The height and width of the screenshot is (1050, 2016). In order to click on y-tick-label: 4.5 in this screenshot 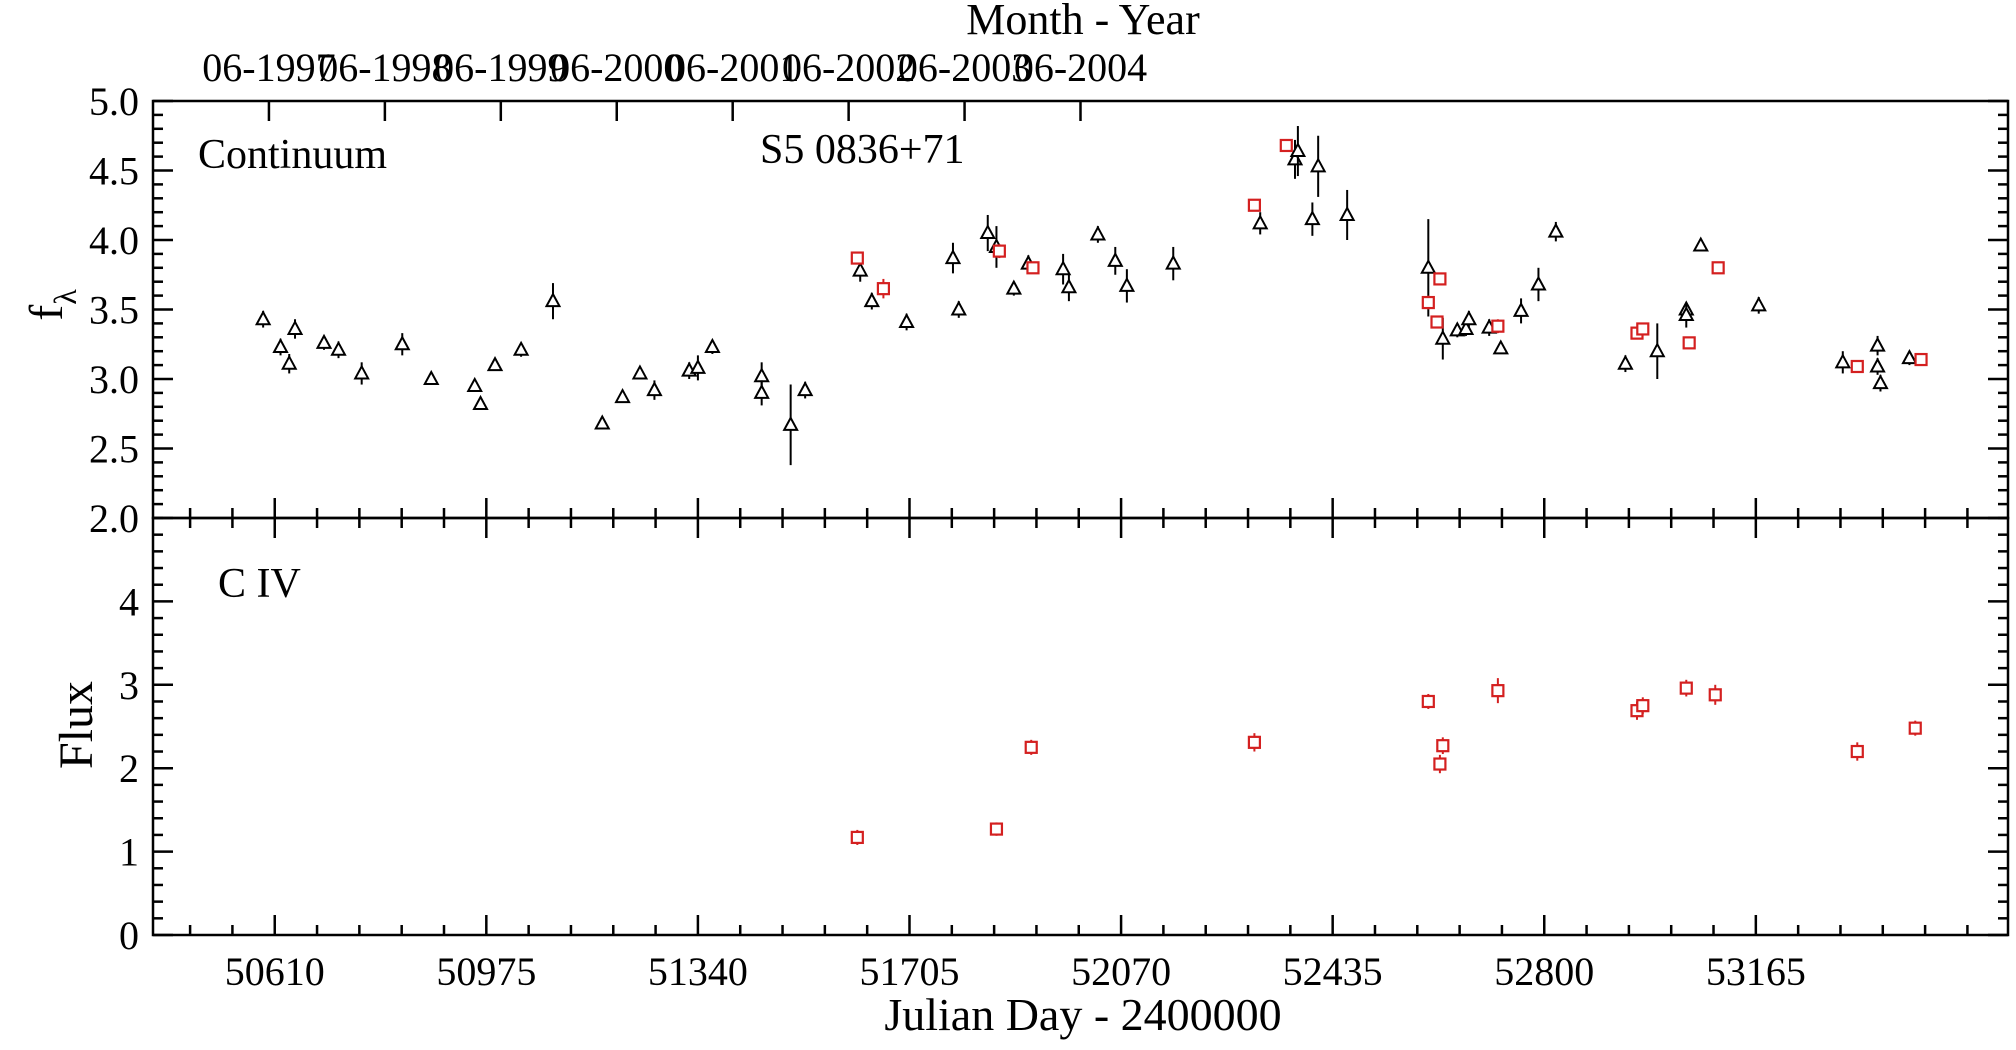, I will do `click(114, 171)`.